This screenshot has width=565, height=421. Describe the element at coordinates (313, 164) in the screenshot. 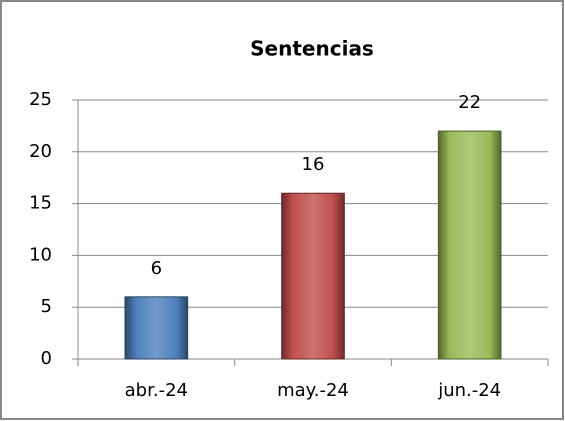

I see `data-label: 16` at that location.